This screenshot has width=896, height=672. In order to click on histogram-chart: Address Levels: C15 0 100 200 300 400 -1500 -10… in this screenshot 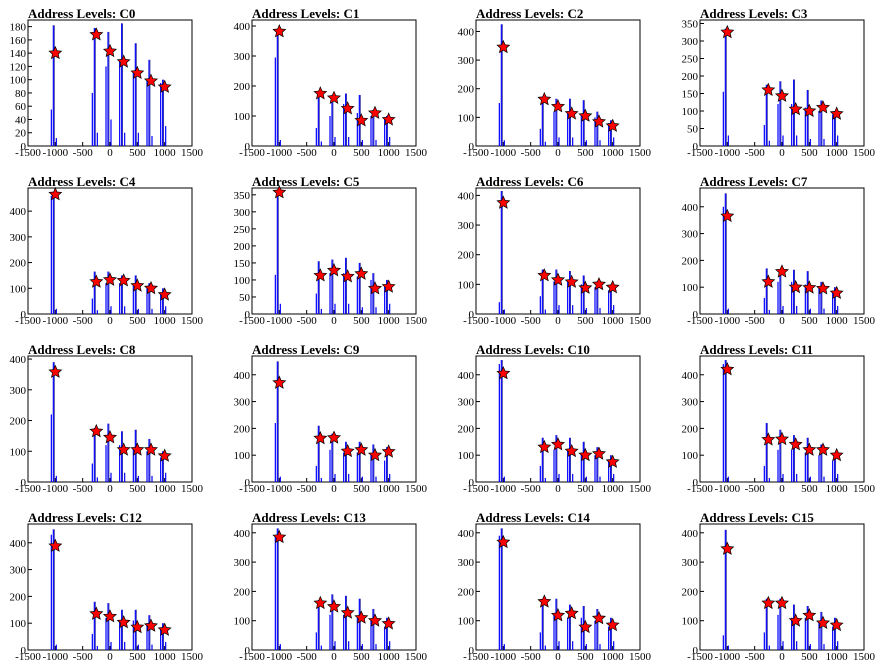, I will do `click(779, 586)`.